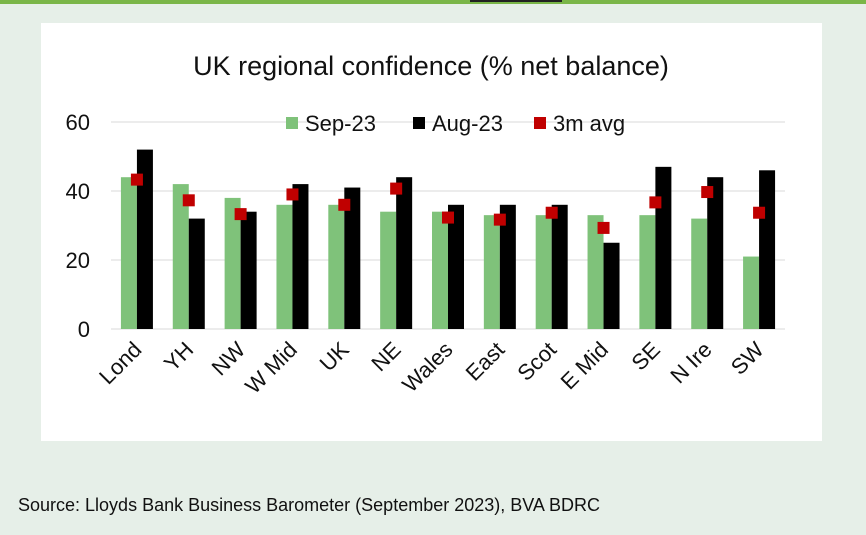 The width and height of the screenshot is (866, 535). I want to click on x-tick-label: NW, so click(229, 359).